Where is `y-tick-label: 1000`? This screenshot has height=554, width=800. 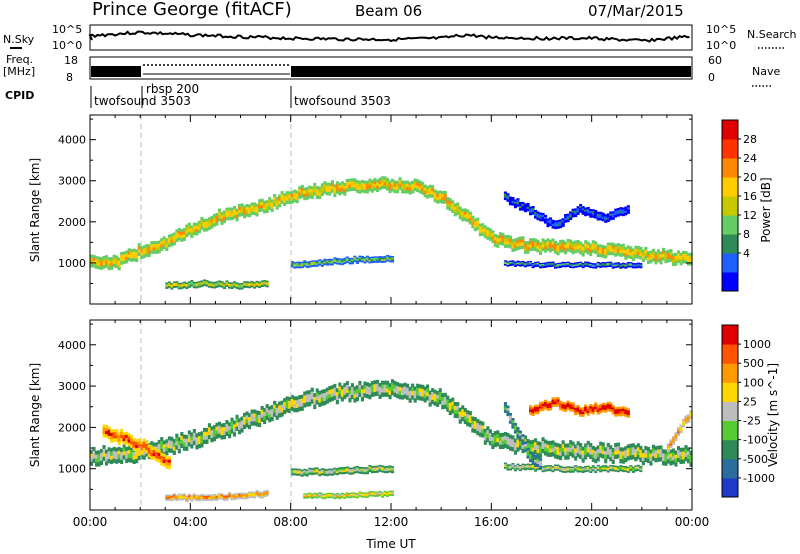
y-tick-label: 1000 is located at coordinates (72, 263).